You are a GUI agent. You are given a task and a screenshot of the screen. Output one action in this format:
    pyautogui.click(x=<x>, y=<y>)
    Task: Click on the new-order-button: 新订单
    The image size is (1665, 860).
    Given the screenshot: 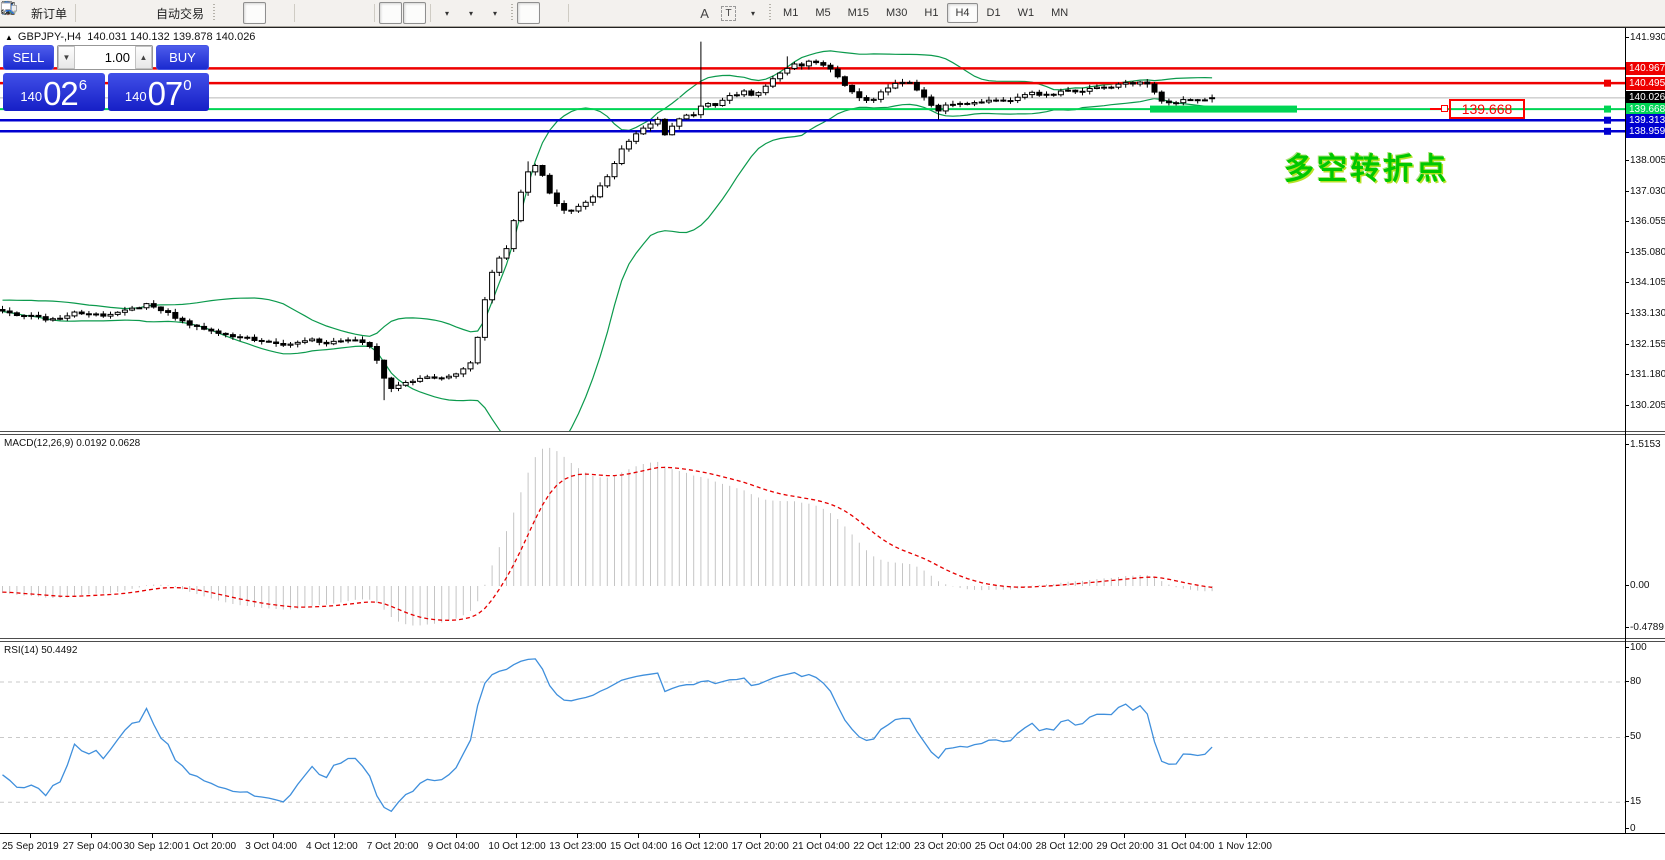 What is the action you would take?
    pyautogui.click(x=36, y=12)
    